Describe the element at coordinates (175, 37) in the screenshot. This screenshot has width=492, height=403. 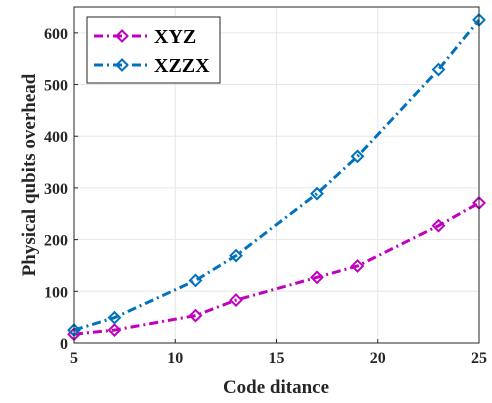
I see `legend-label: XYZ` at that location.